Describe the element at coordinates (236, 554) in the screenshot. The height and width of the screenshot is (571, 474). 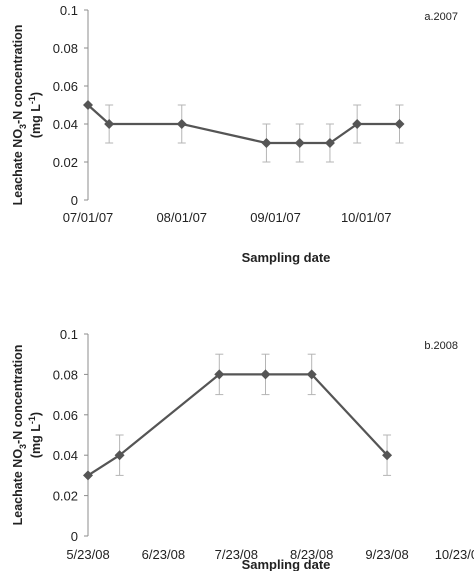
I see `x-tick-label: 7/23/08` at that location.